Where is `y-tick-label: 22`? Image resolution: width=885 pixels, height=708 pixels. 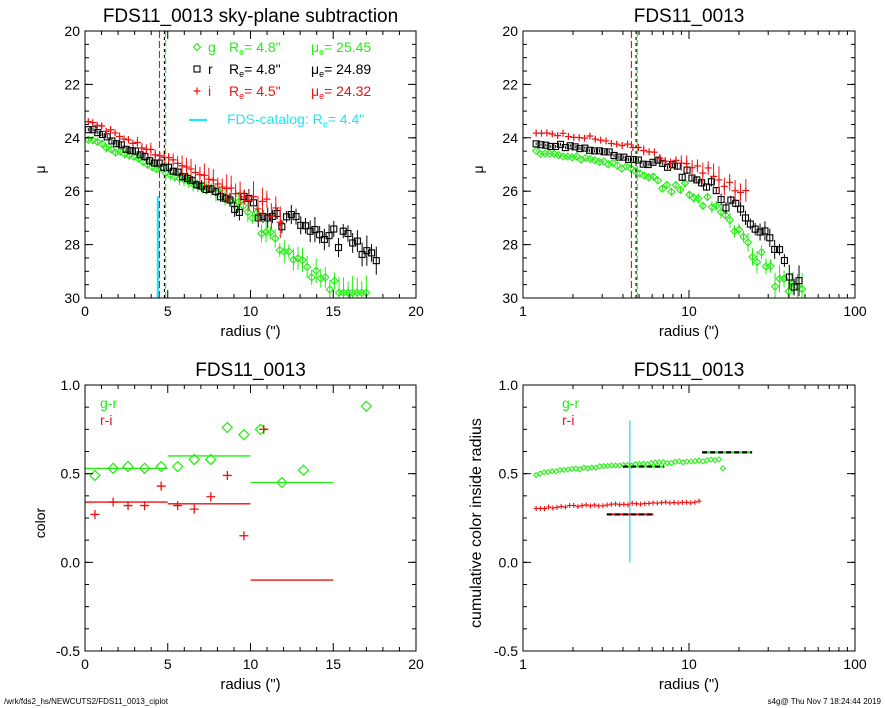
y-tick-label: 22 is located at coordinates (510, 84).